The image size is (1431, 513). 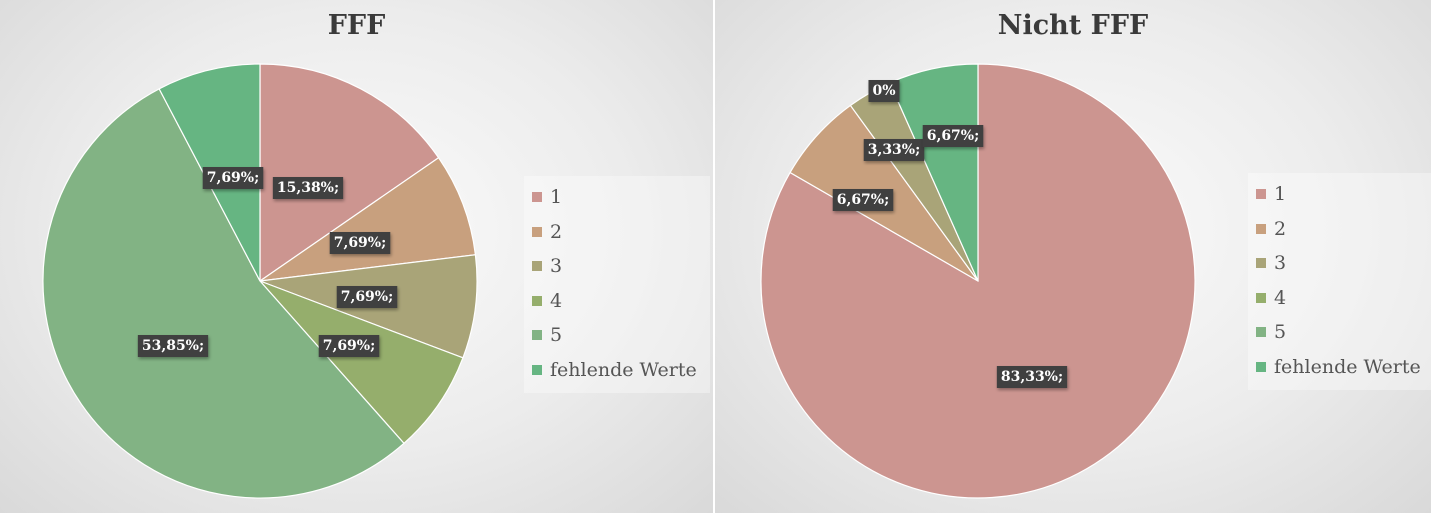 I want to click on svg-text: 0%, so click(x=883, y=91).